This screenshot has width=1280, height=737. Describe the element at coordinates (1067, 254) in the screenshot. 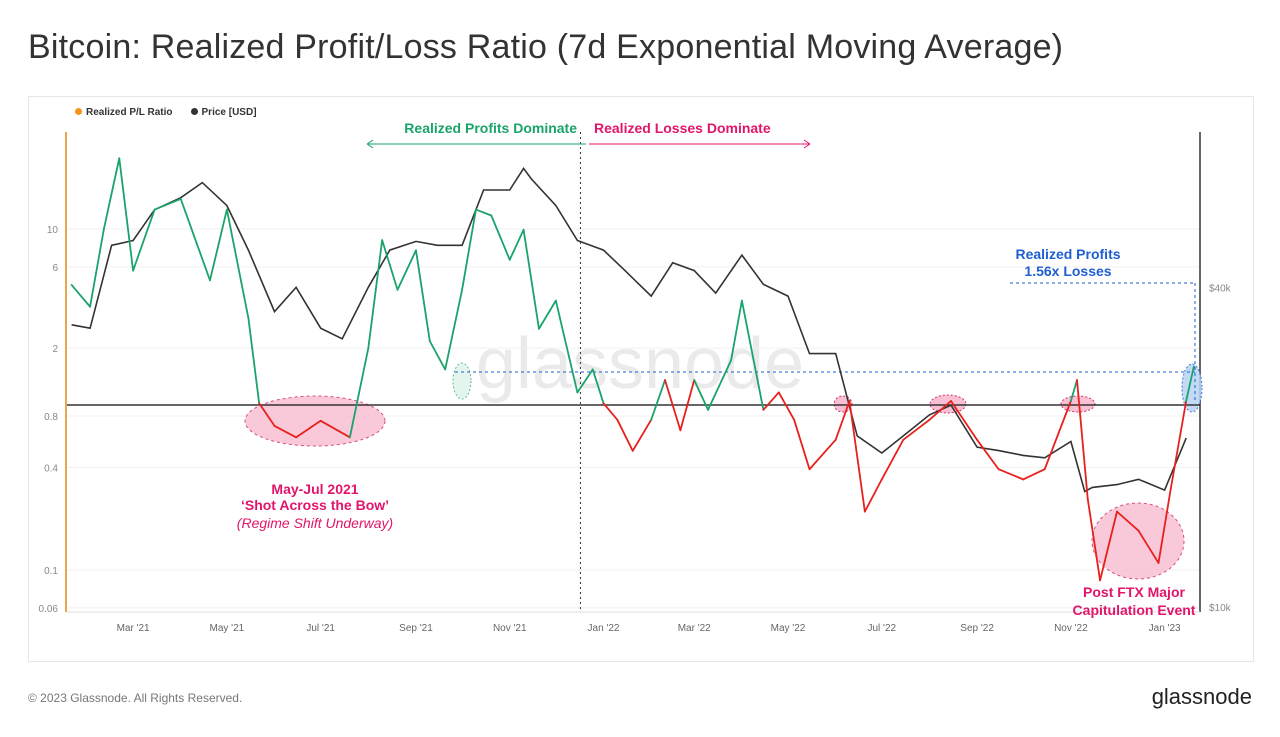

I see `annotation-ratio: Realized Profits` at that location.